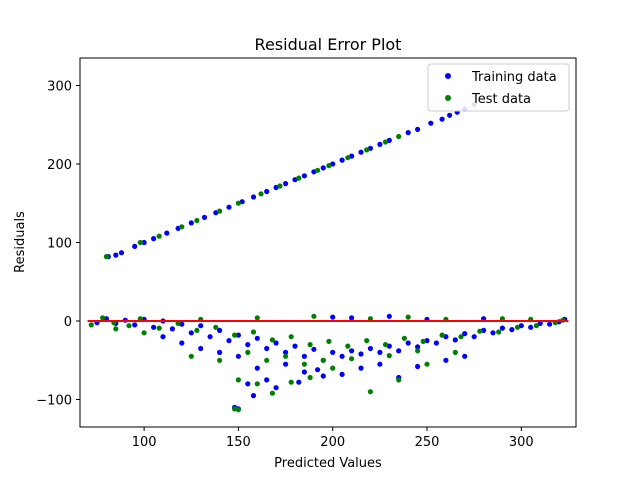 The image size is (640, 480). Describe the element at coordinates (59, 165) in the screenshot. I see `y-tick-label: 200` at that location.